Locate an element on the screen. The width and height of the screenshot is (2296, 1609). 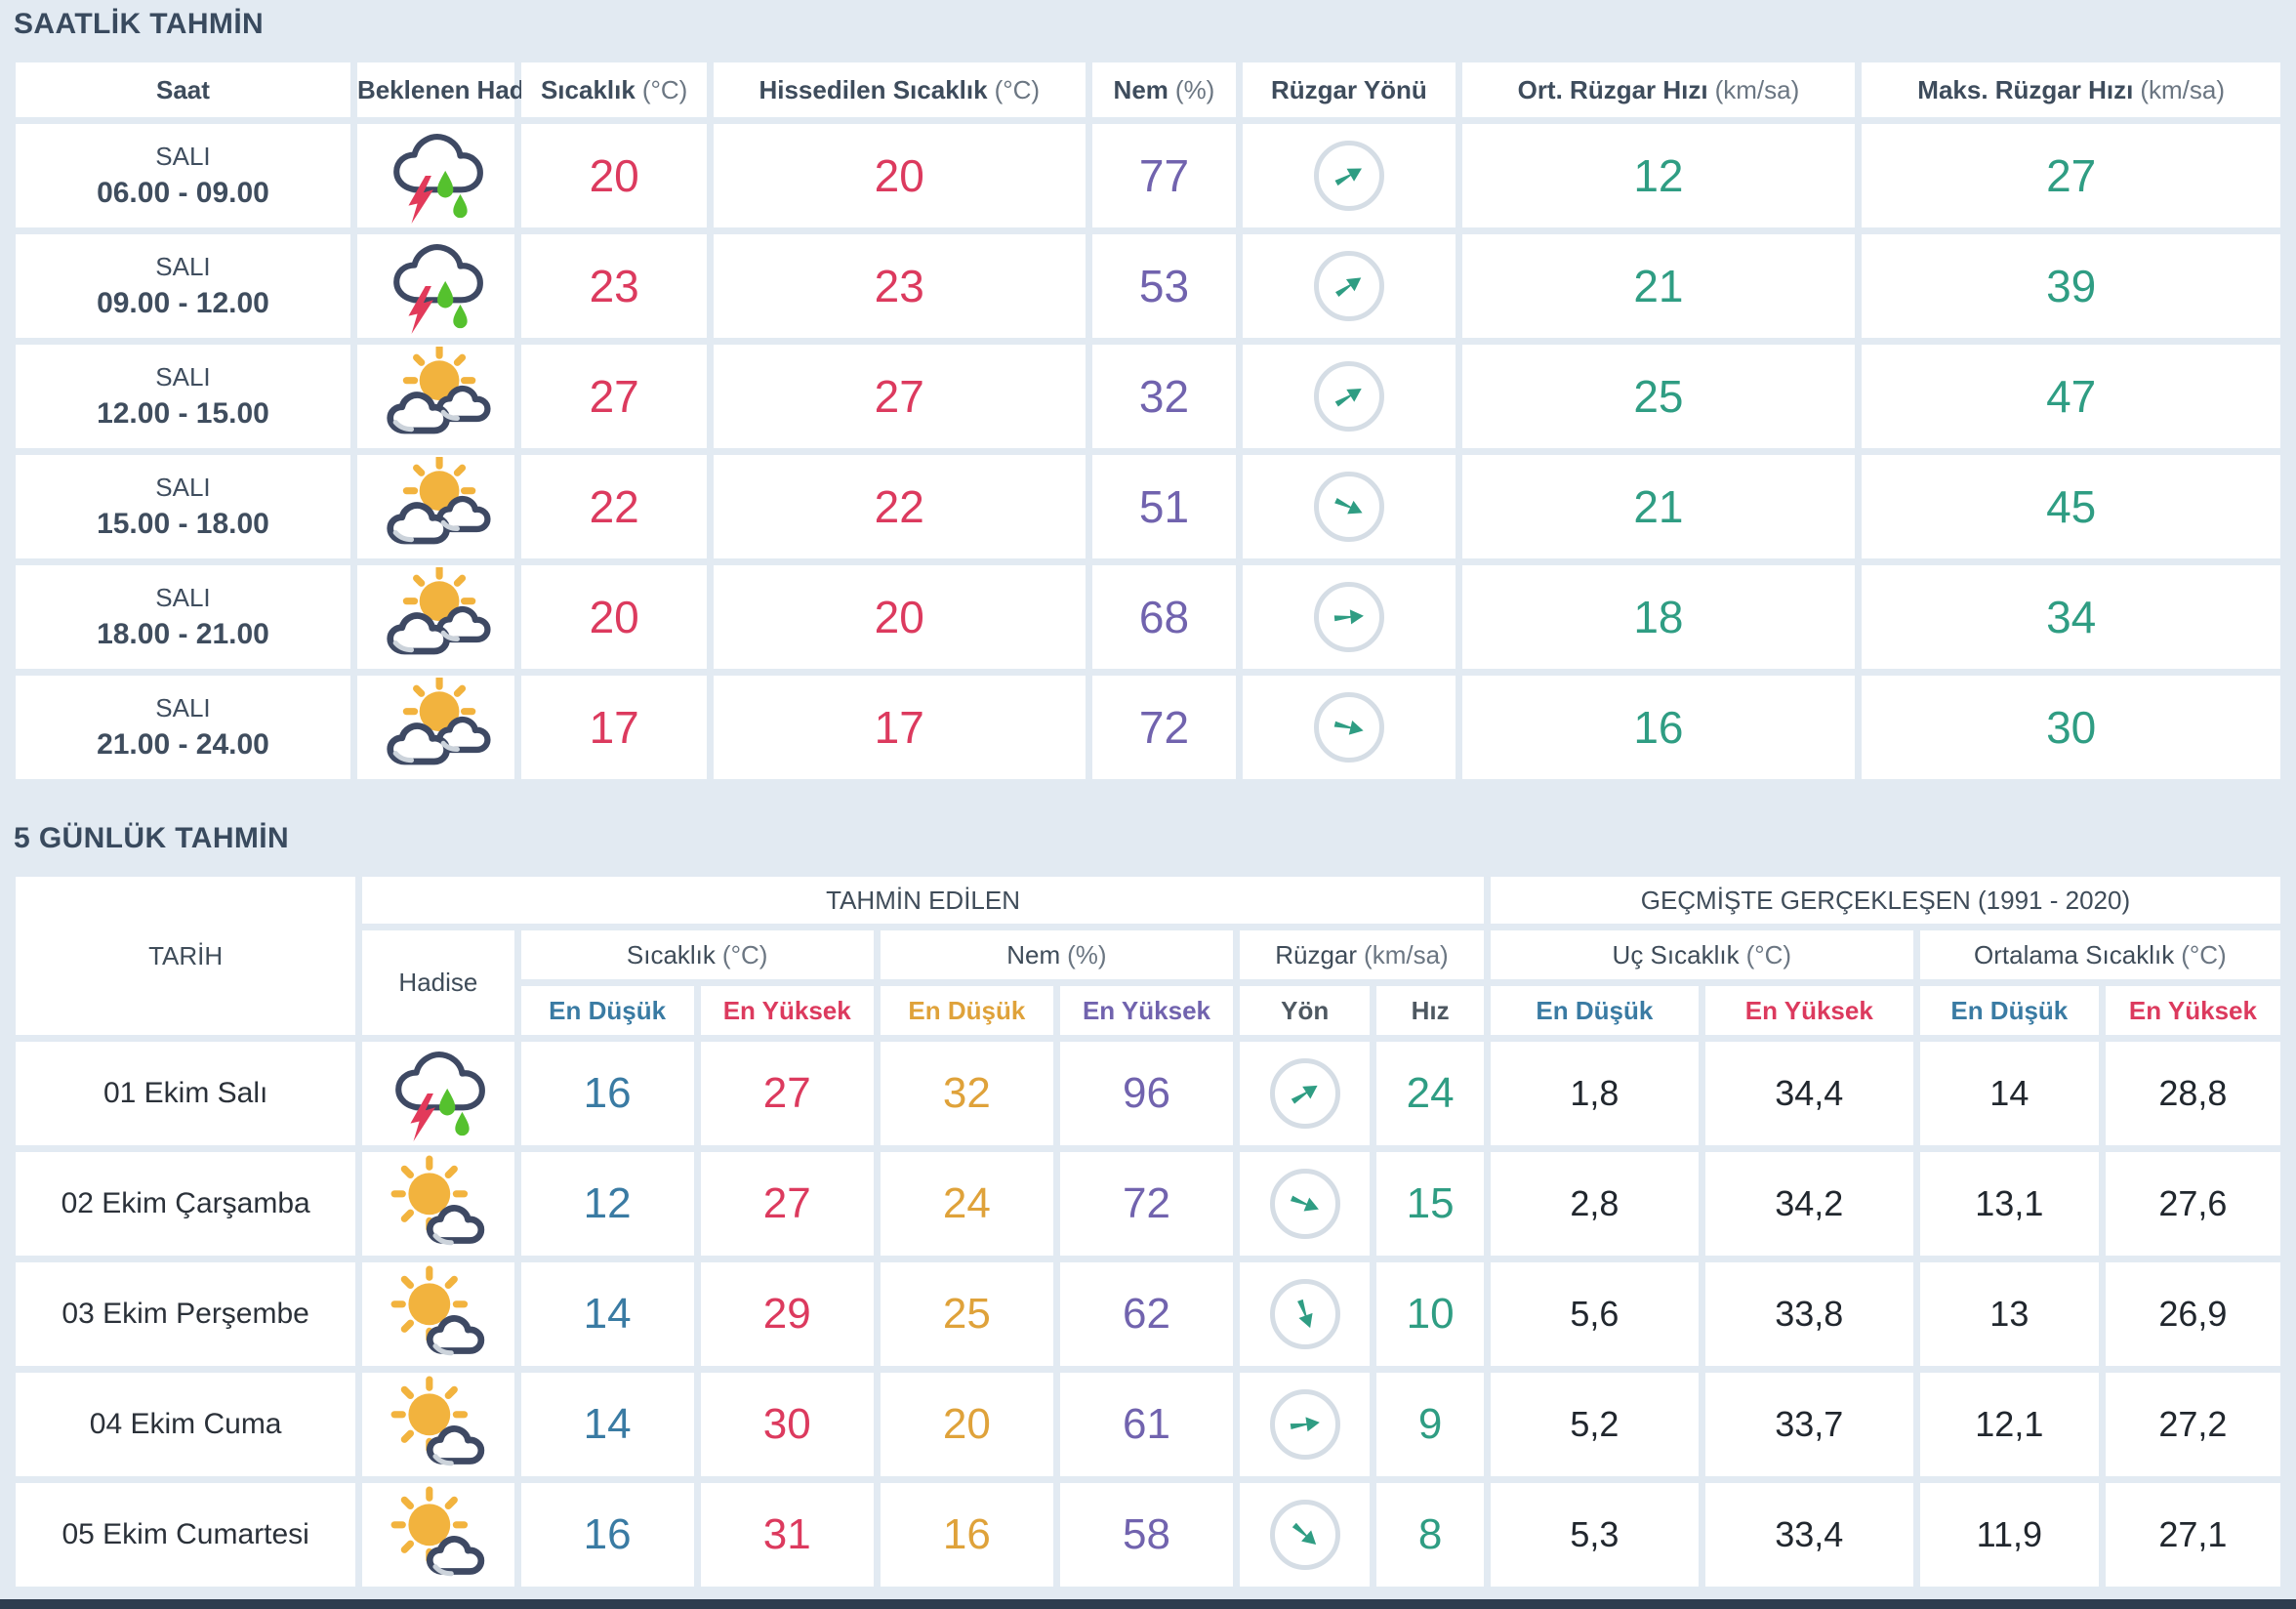
wind-speed-value: 15 is located at coordinates (1430, 1204).